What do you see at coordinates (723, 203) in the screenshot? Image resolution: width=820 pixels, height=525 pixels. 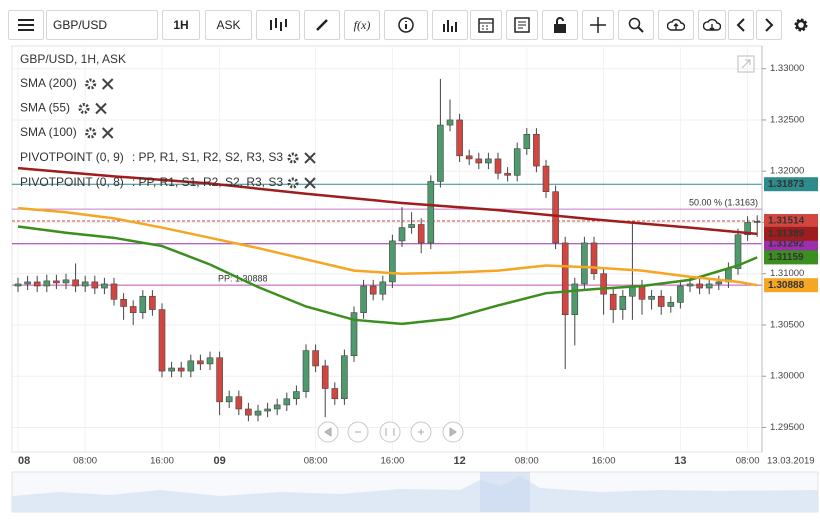 I see `level-annotation: 50.00 % (1.3163)` at bounding box center [723, 203].